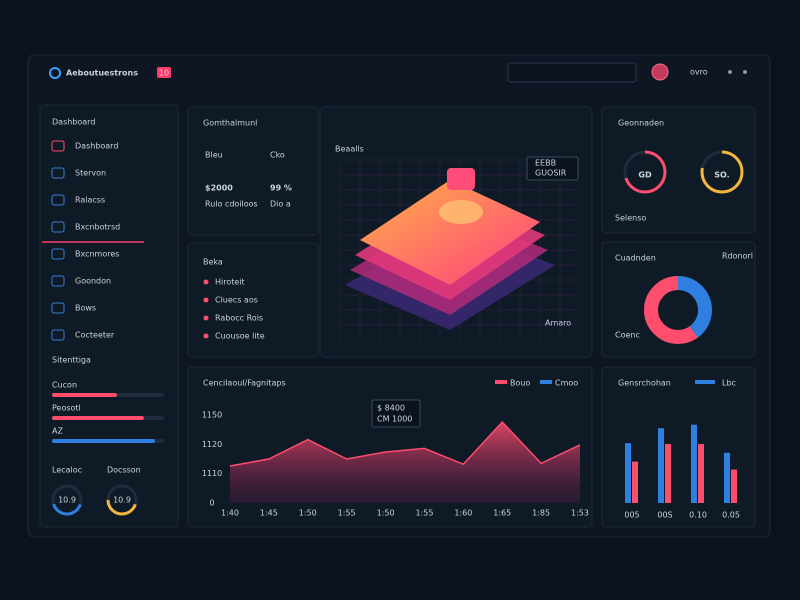 The image size is (800, 600). What do you see at coordinates (277, 155) in the screenshot?
I see `stat-label: Cko` at bounding box center [277, 155].